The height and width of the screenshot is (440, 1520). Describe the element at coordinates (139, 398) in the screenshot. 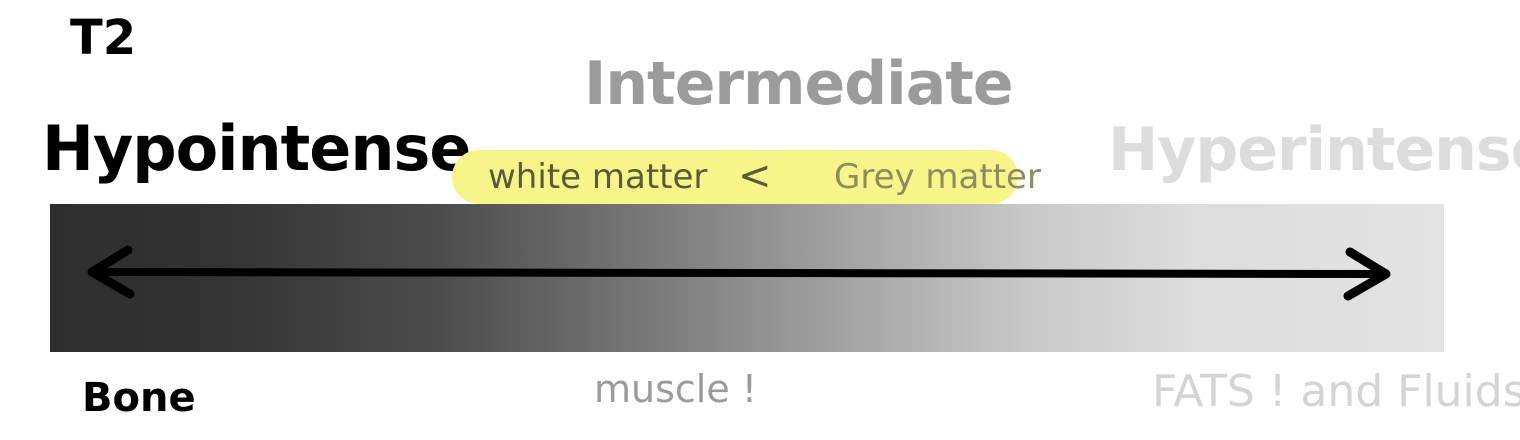

I see `bone-example-label: Bone` at that location.